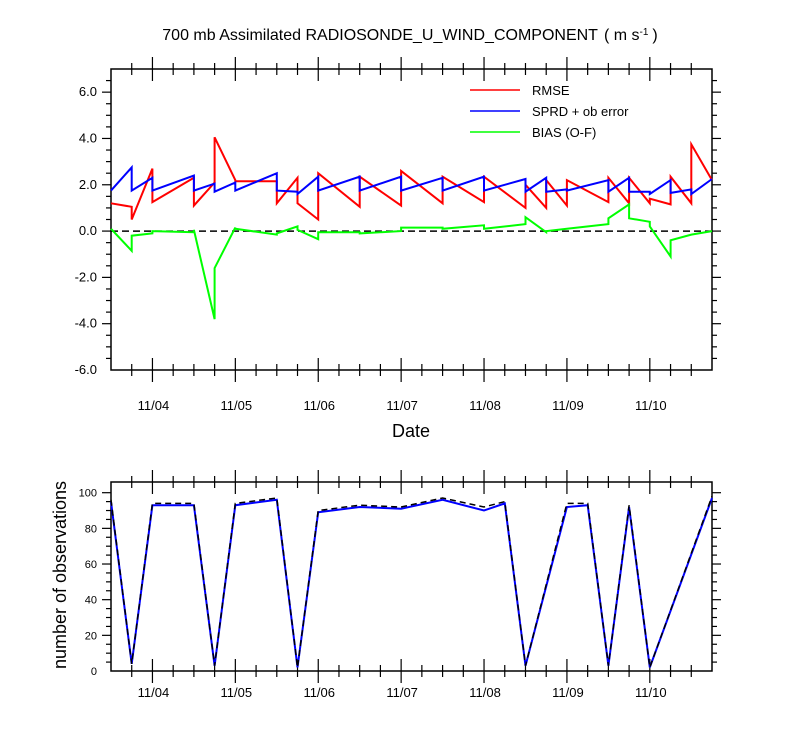 Image resolution: width=800 pixels, height=750 pixels. I want to click on top-y-tick-label: 4.0, so click(88, 137).